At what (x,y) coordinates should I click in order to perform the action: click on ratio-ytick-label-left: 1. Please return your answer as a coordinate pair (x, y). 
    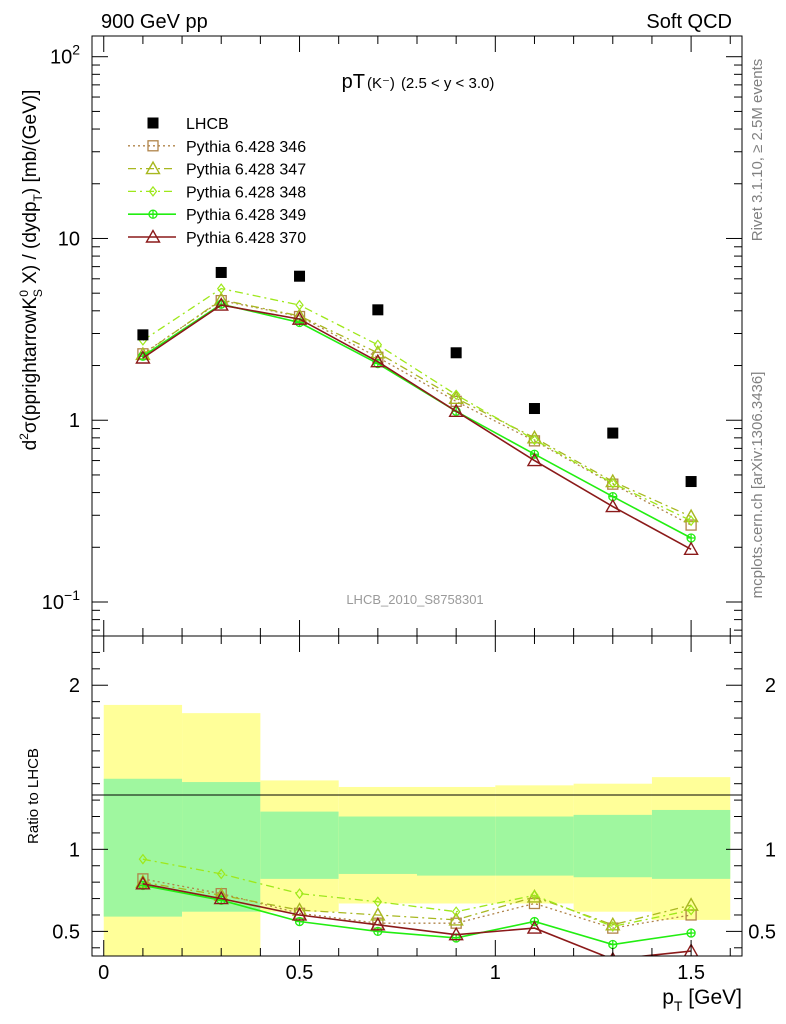
    Looking at the image, I should click on (74, 850).